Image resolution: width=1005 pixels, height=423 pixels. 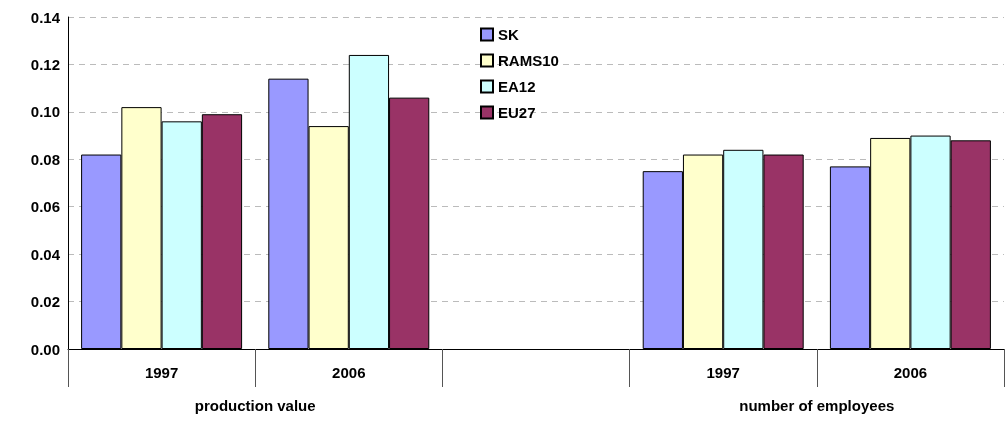 I want to click on legend-label: SK, so click(x=508, y=34).